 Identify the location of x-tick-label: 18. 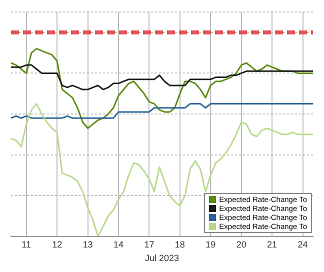
(179, 244).